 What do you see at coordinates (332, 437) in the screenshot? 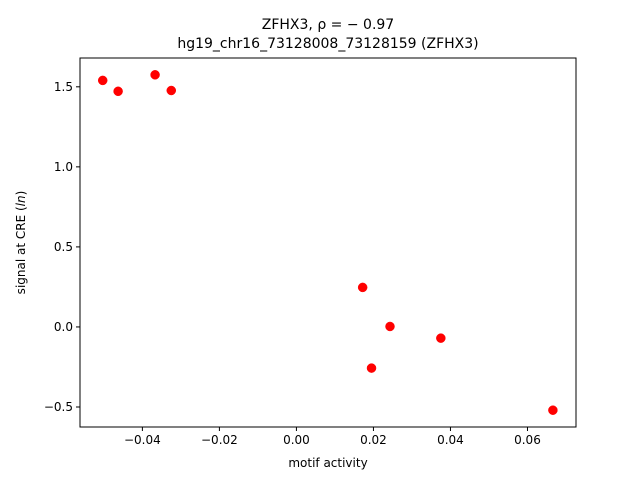
I see `x-axis-ticks: −0.04 −0.02 0.00 0.02 0.04 0.06` at bounding box center [332, 437].